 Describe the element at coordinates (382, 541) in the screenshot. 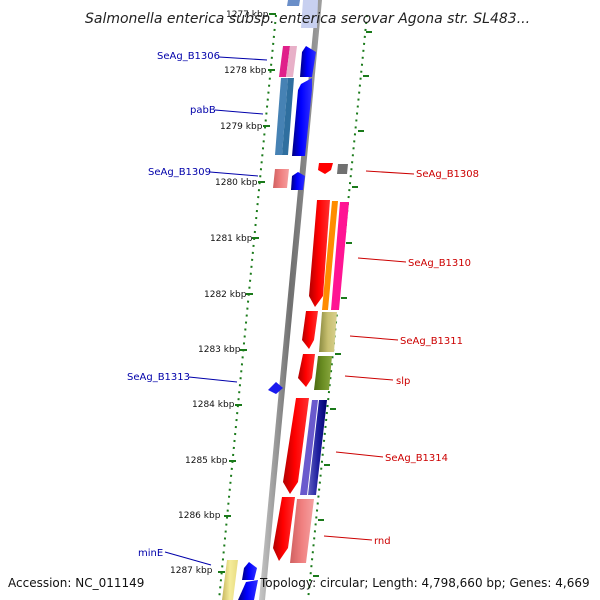

I see `gene-label-rnd: rnd` at that location.